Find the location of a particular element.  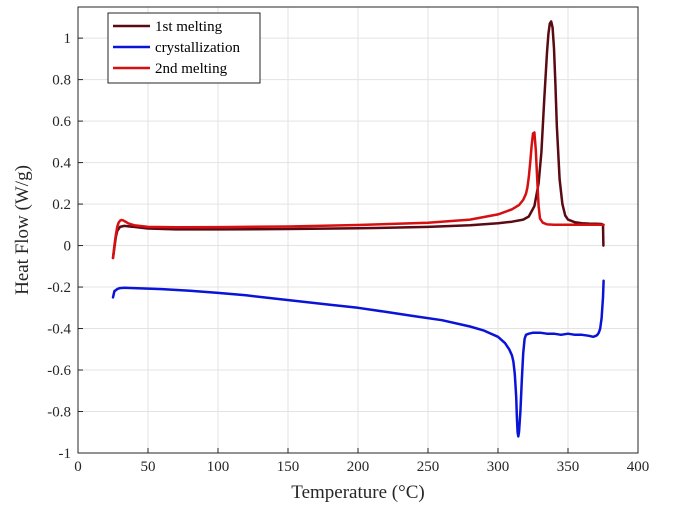

x-axis-title: Temperature (°C) is located at coordinates (357, 492).